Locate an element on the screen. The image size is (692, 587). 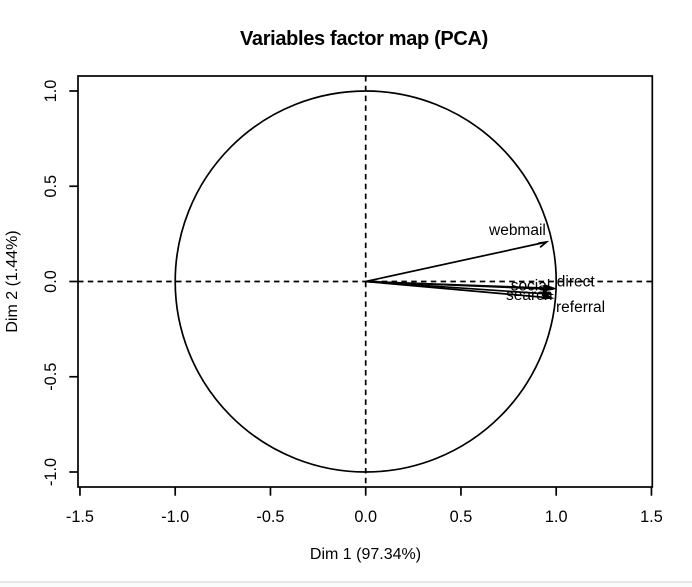
svg-text: referral is located at coordinates (580, 307).